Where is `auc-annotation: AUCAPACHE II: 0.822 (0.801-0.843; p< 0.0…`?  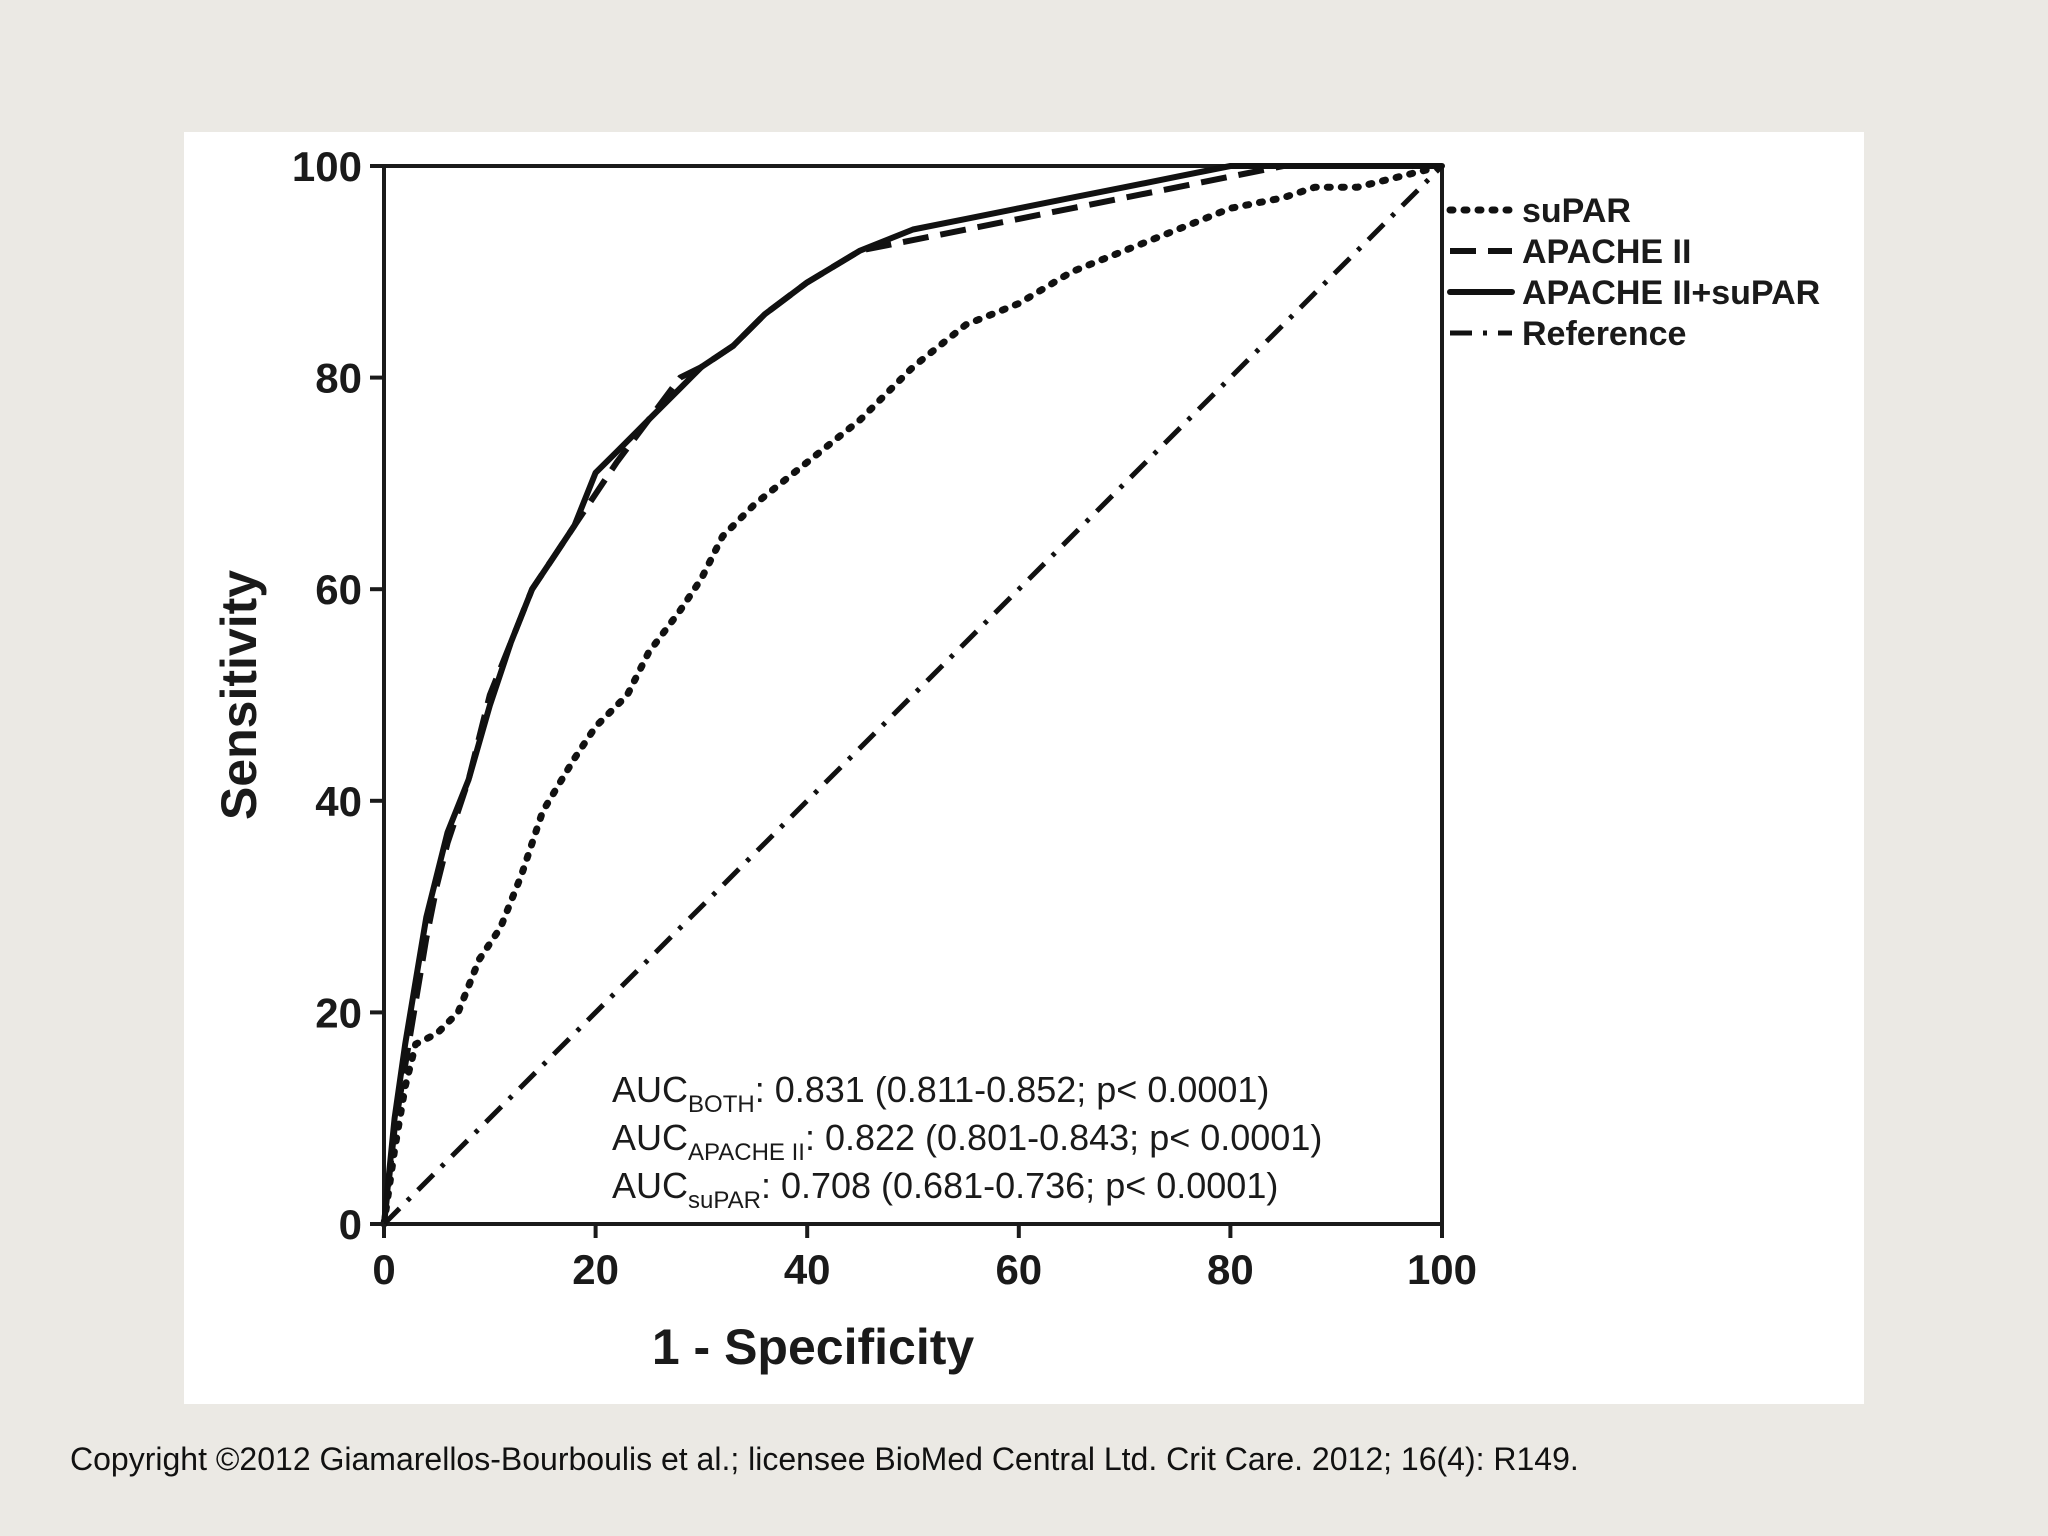 auc-annotation: AUCAPACHE II: 0.822 (0.801-0.843; p< 0.0… is located at coordinates (967, 1141).